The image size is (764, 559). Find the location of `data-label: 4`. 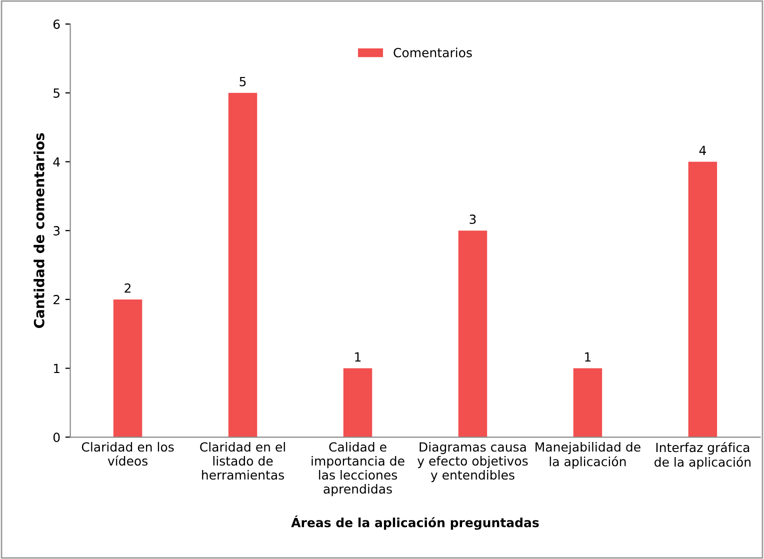

data-label: 4 is located at coordinates (702, 150).